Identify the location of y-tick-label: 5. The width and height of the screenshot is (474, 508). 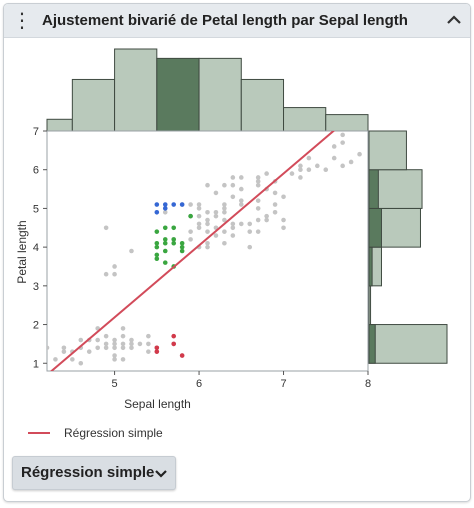
(36, 209).